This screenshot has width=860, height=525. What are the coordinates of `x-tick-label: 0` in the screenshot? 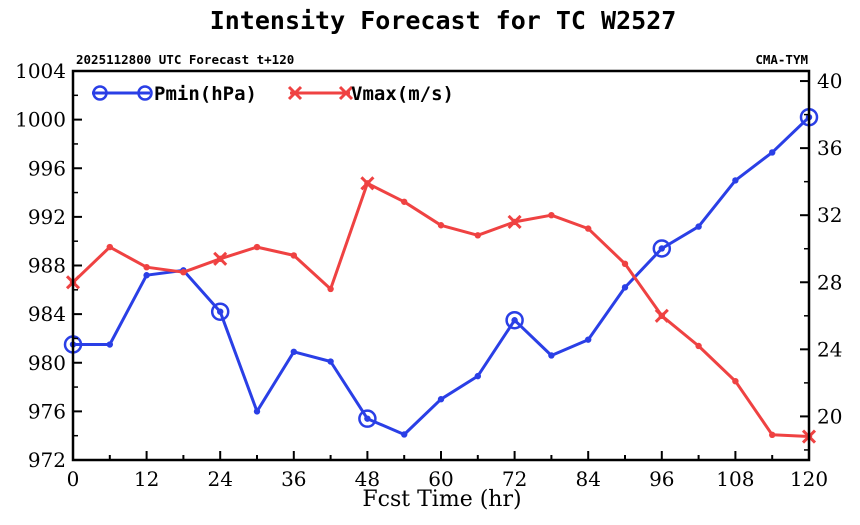 It's located at (73, 479).